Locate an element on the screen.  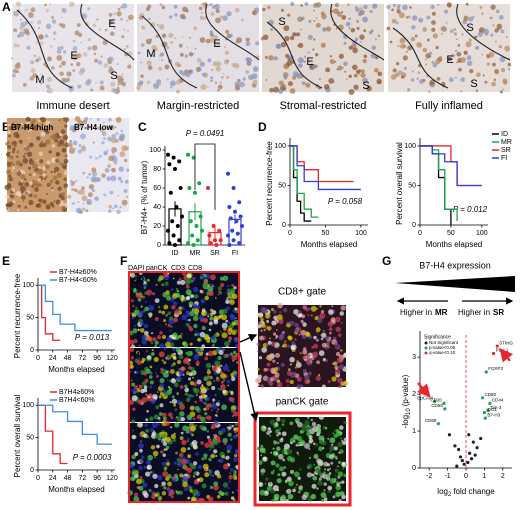
legend-label: q-value<0.10 is located at coordinates (442, 352).